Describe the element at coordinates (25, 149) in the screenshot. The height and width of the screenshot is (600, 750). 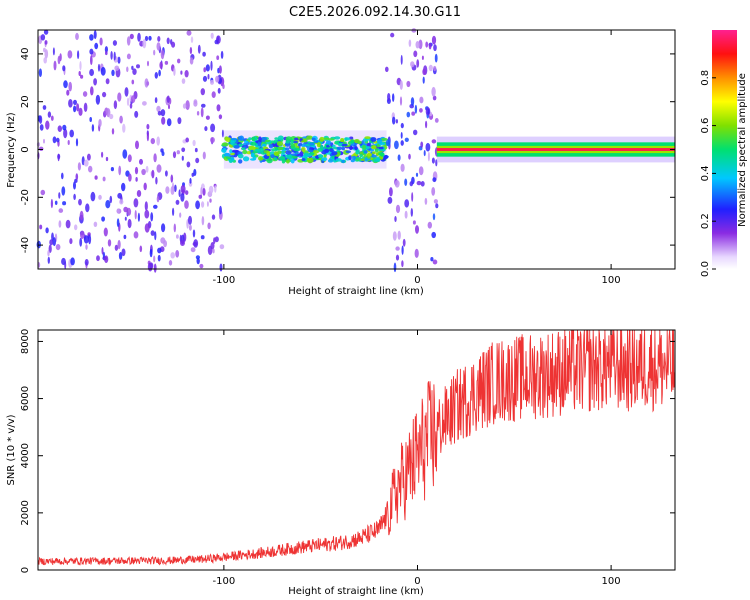
I see `spectrogram-y-tick-label: 0` at that location.